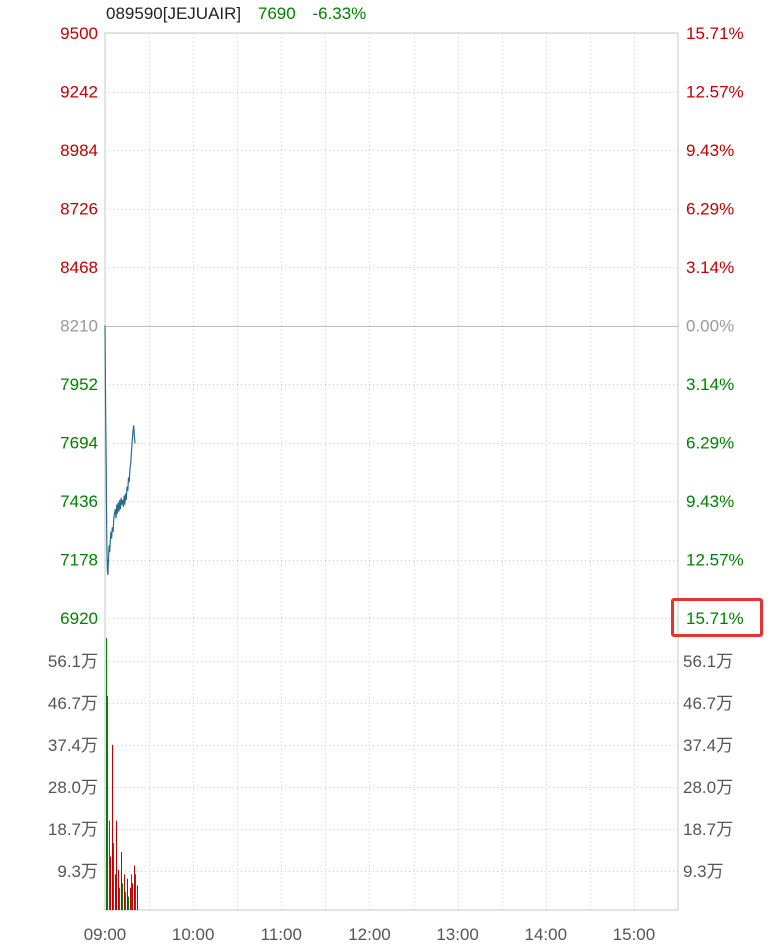 The width and height of the screenshot is (768, 946). Describe the element at coordinates (79, 209) in the screenshot. I see `price-tick-label-left: 8726` at that location.